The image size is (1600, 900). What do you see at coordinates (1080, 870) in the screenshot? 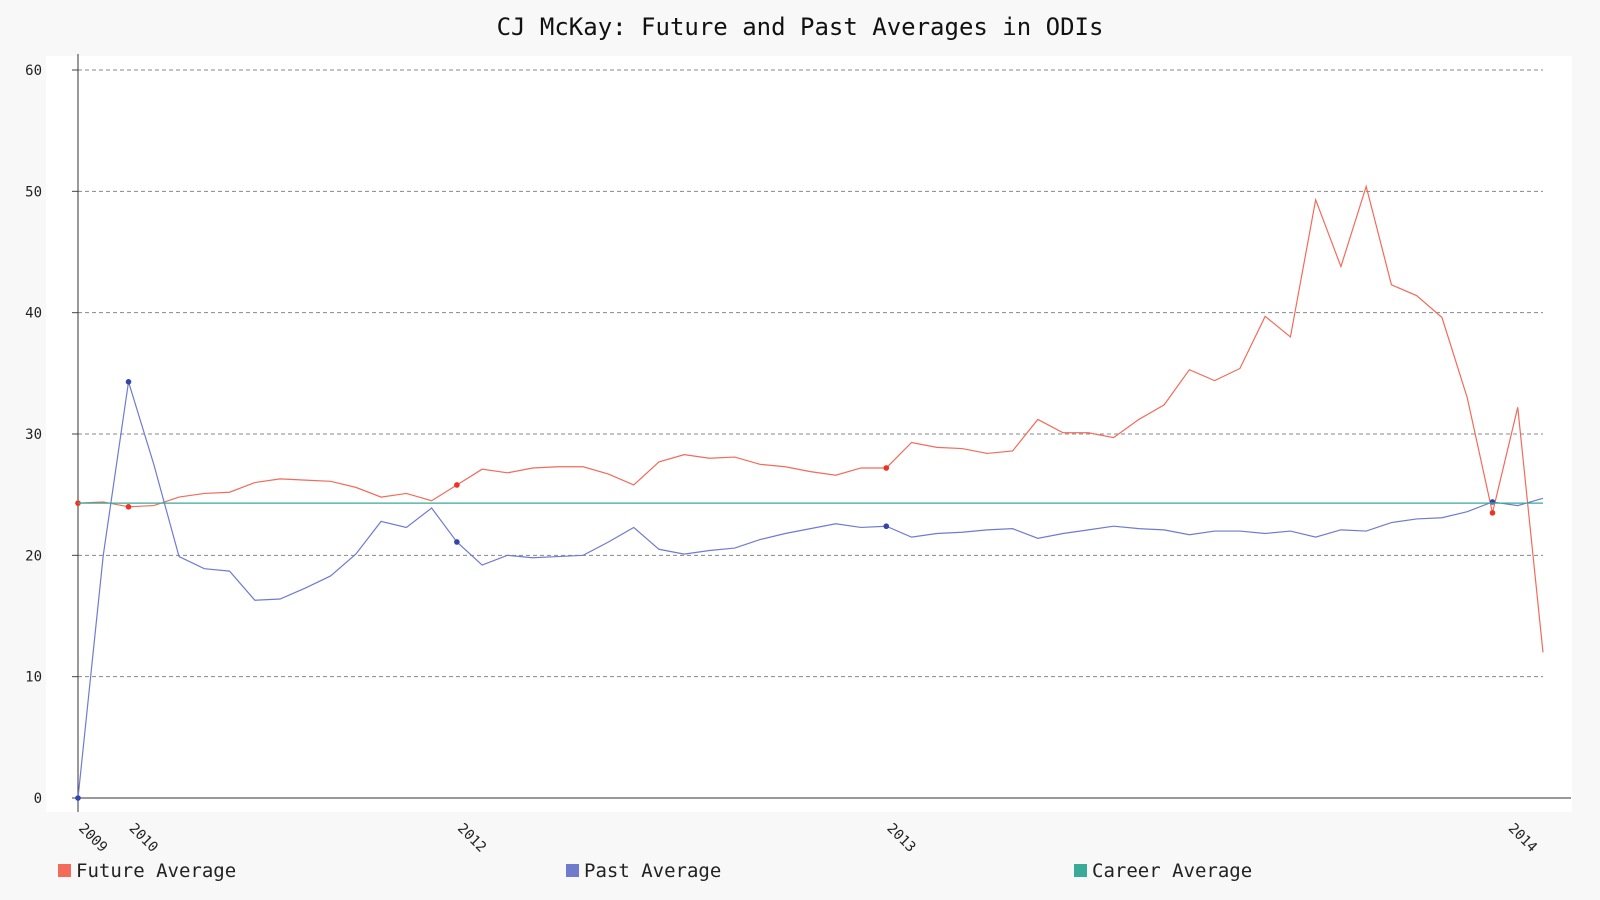
I see `legend-swatch-career-average` at bounding box center [1080, 870].